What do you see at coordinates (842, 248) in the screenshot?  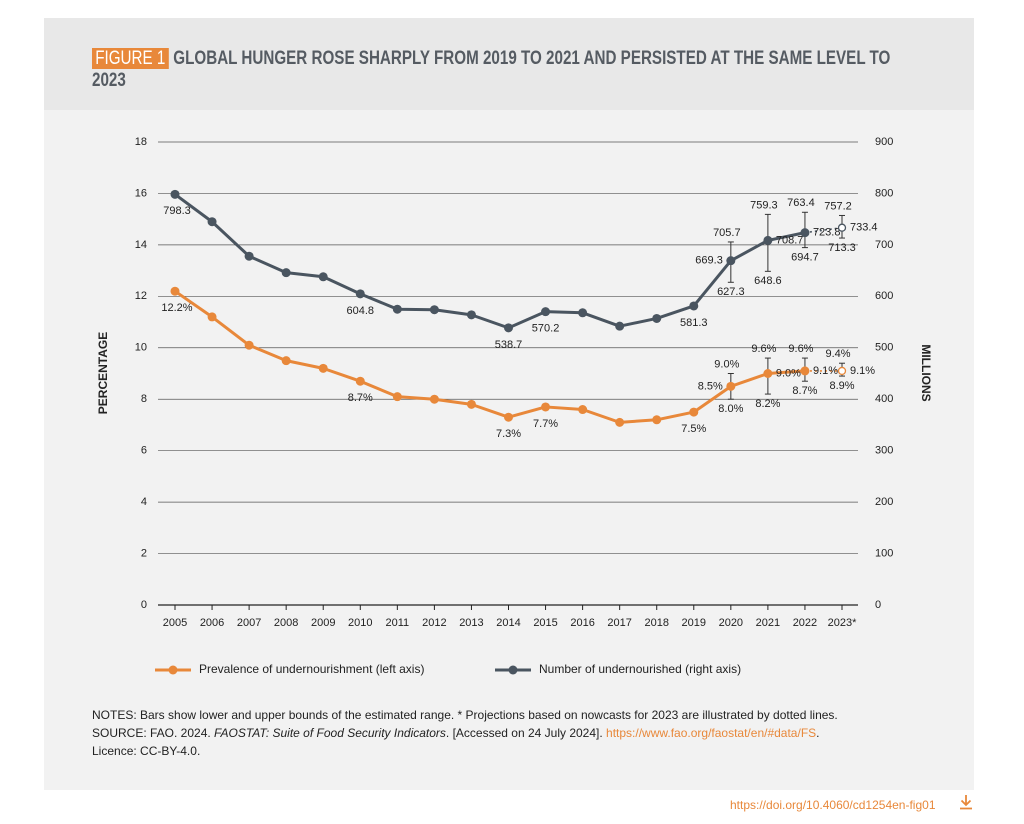 I see `lower-label: 713.3` at bounding box center [842, 248].